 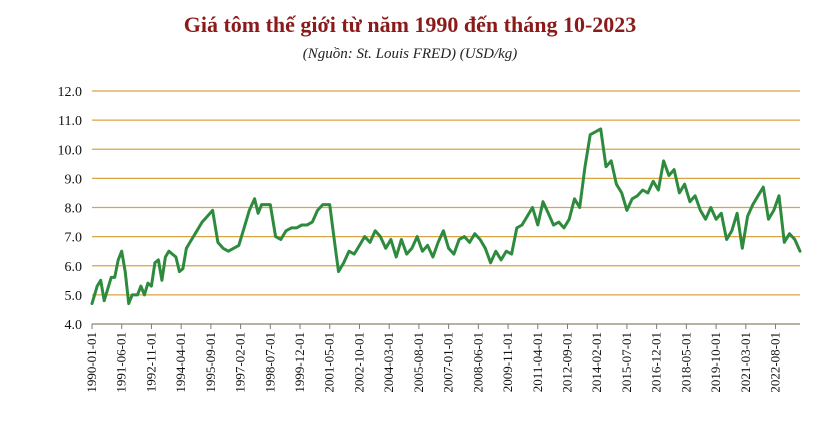 I want to click on y-tick-label: 11.0, so click(x=70, y=121).